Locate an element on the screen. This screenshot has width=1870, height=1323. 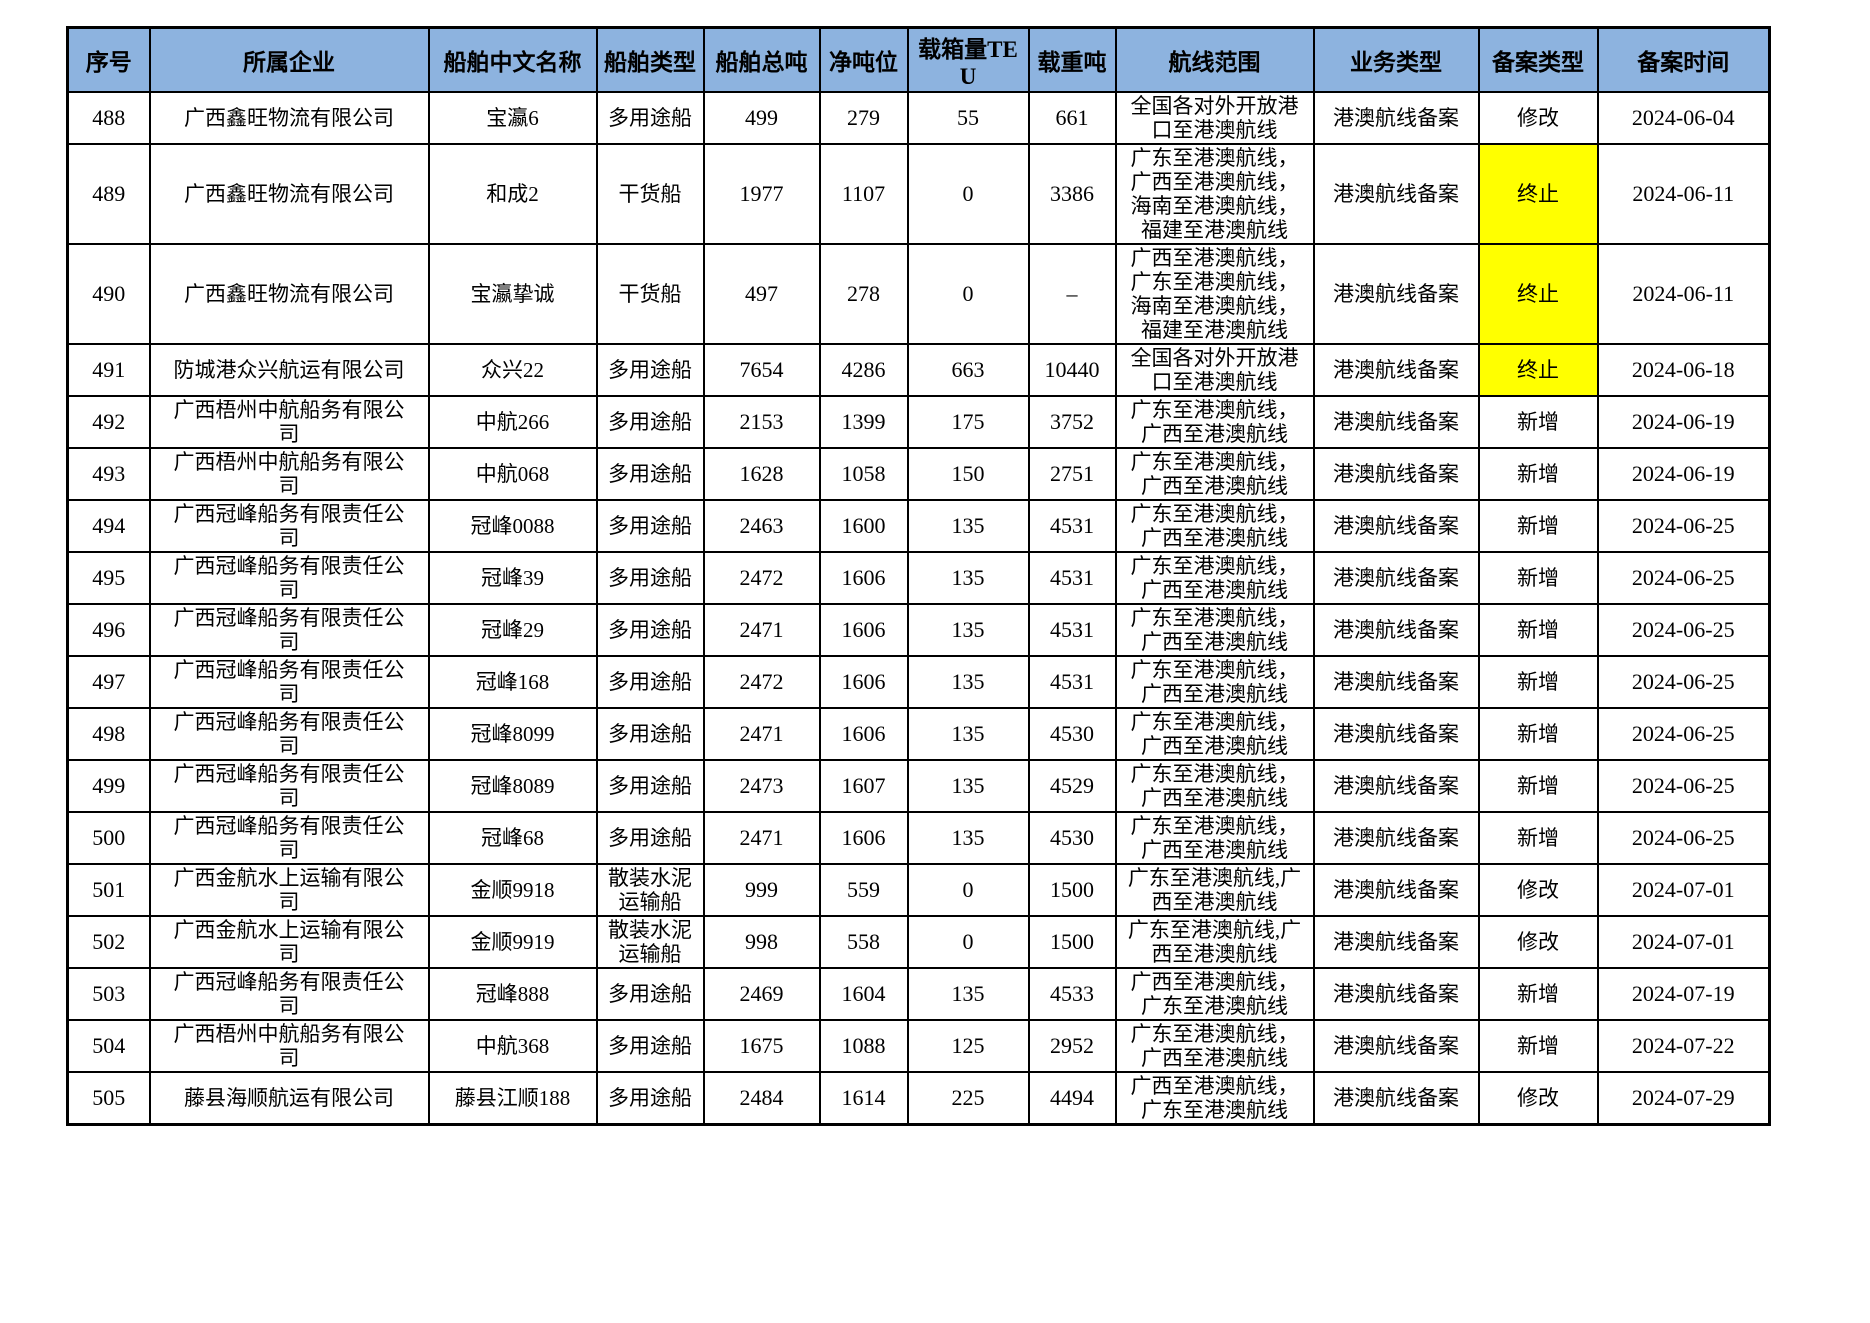
table-cell: 503 is located at coordinates (108, 994).